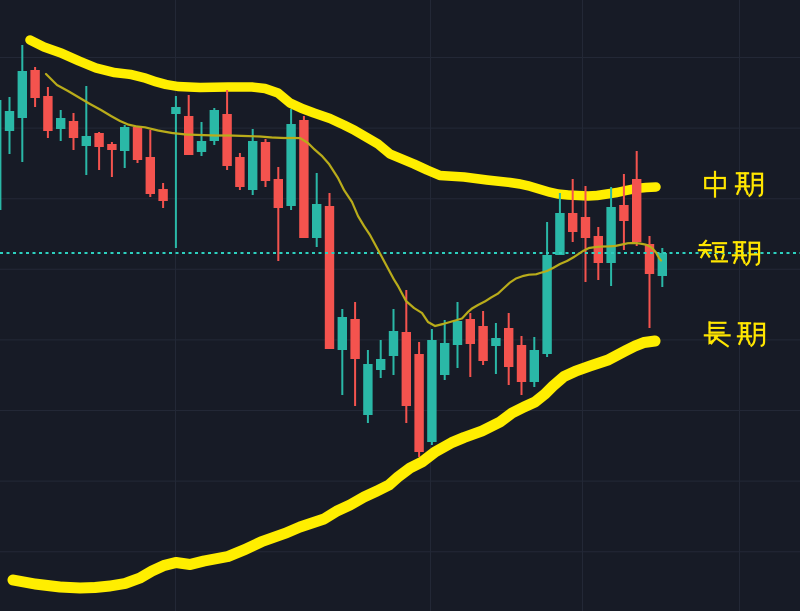  I want to click on line-labels, so click(731, 259).